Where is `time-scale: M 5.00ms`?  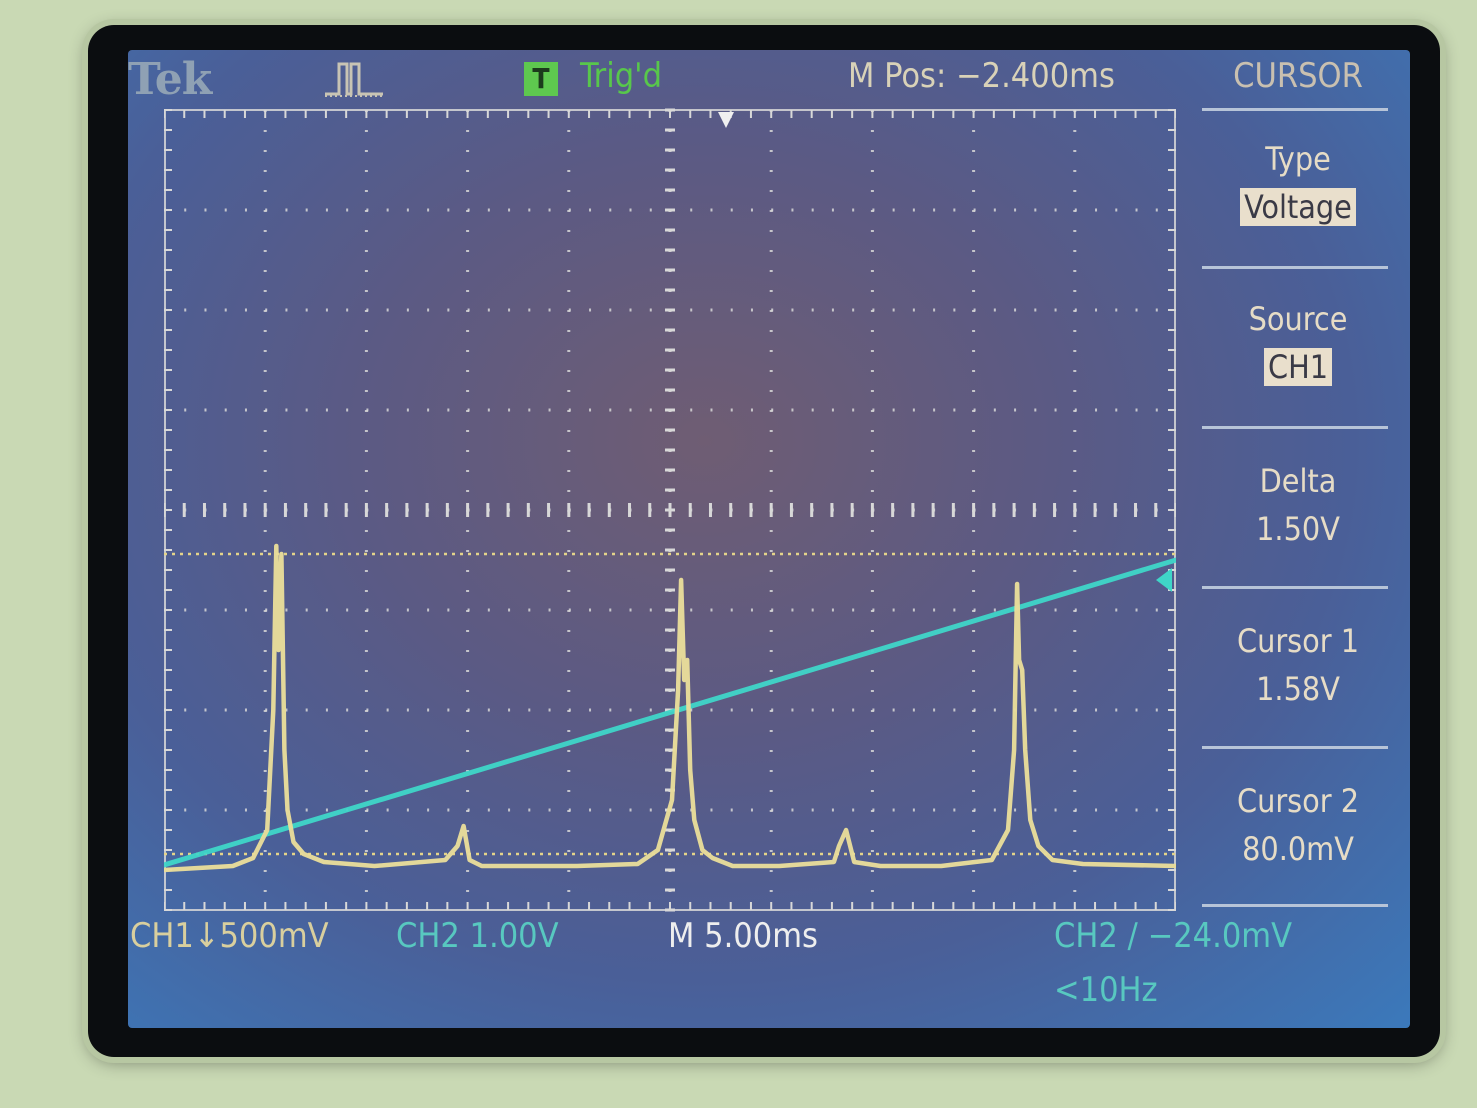
time-scale: M 5.00ms is located at coordinates (743, 936).